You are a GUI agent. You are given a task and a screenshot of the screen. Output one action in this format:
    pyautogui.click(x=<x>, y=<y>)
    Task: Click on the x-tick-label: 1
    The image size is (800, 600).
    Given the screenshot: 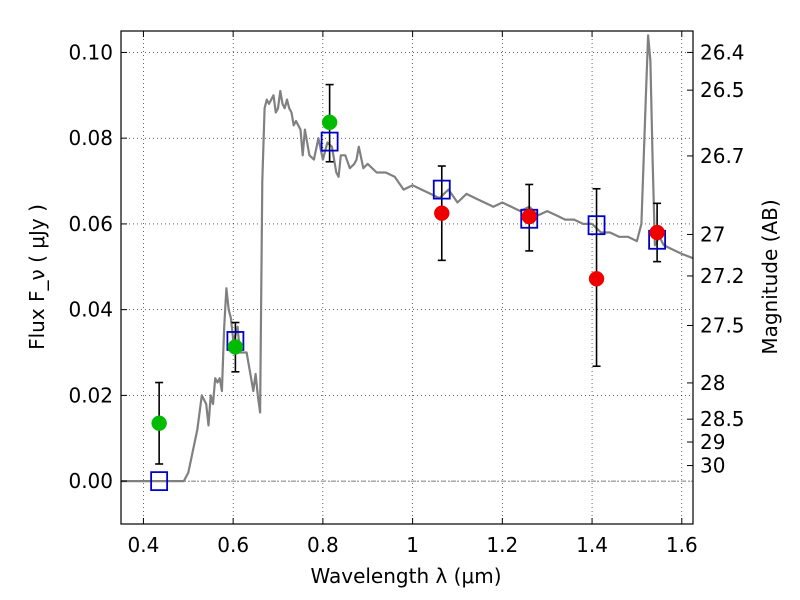 What is the action you would take?
    pyautogui.click(x=412, y=545)
    